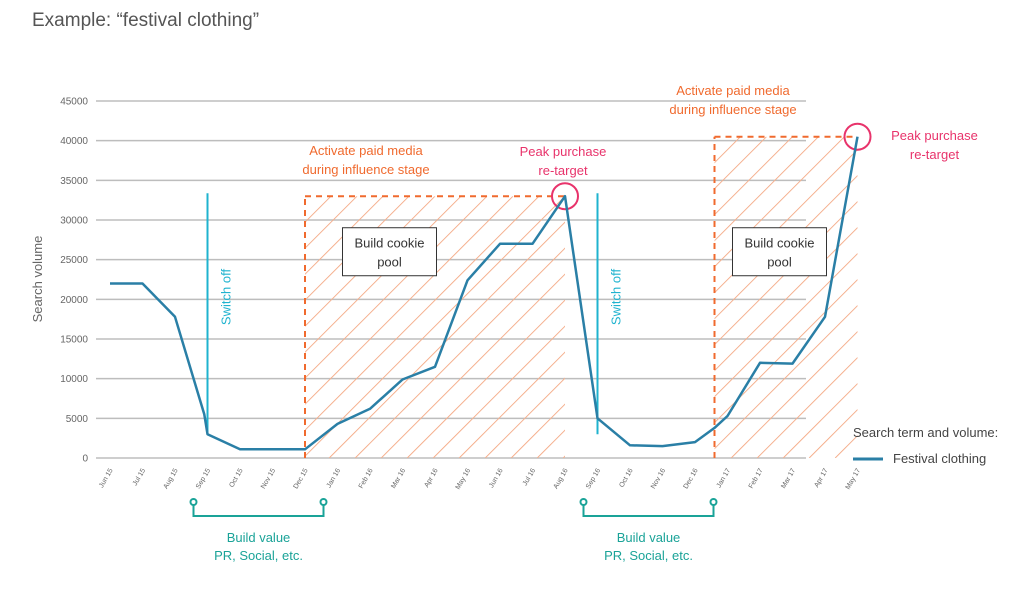 The height and width of the screenshot is (590, 1024). I want to click on x-tick-label: Oct 15, so click(236, 477).